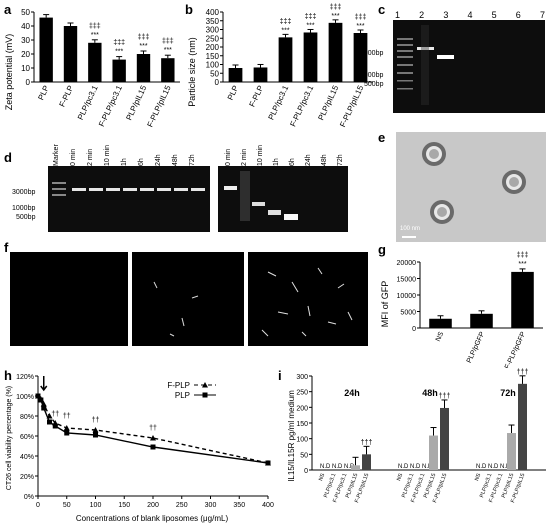  What do you see at coordinates (374, 84) in the screenshot?
I see `gel-c-marker-500: 500bp` at bounding box center [374, 84].